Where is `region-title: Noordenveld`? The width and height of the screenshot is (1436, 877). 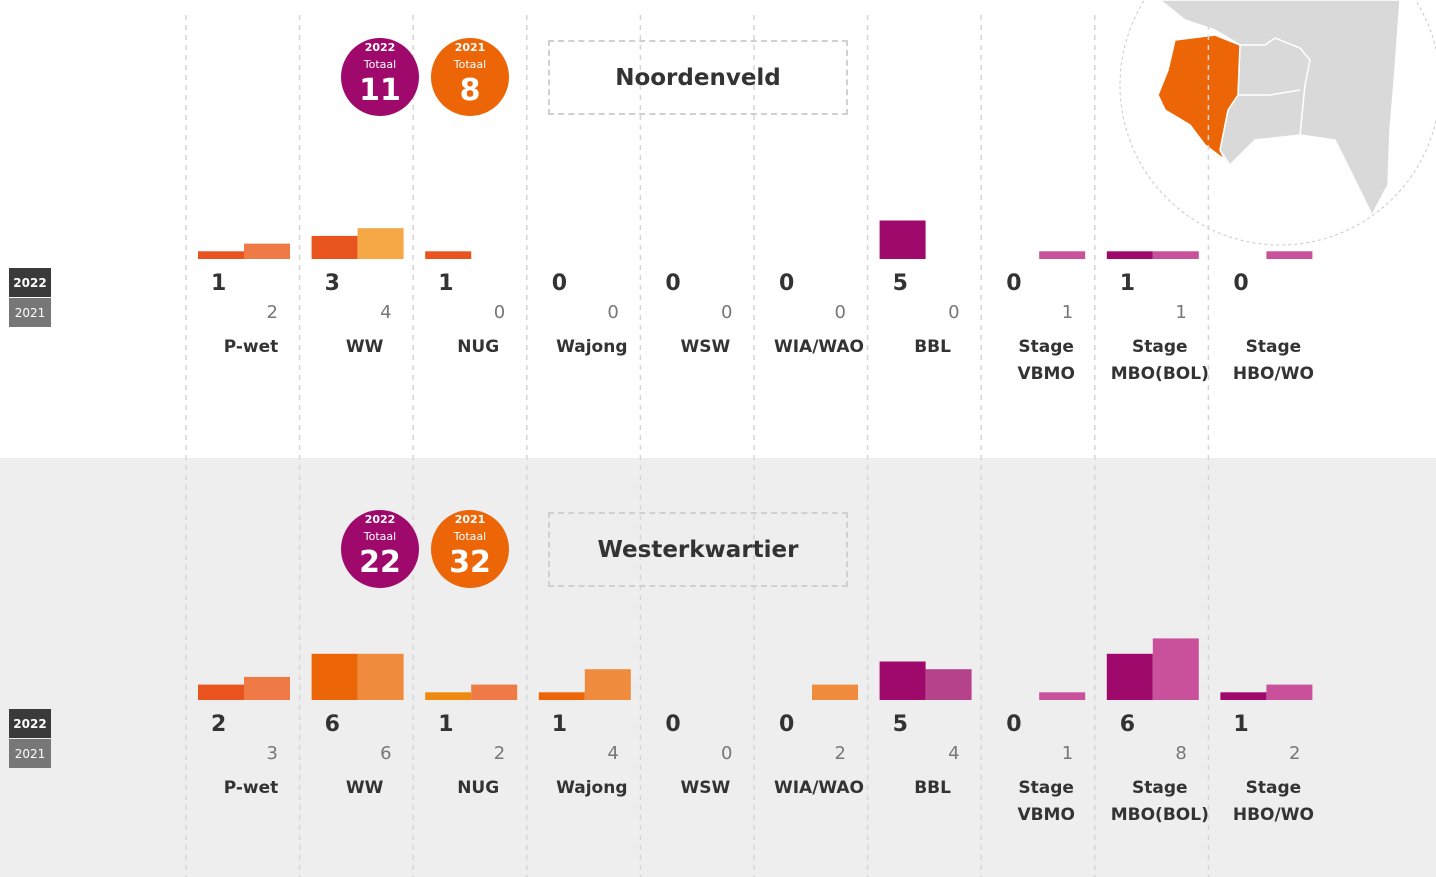
region-title: Noordenveld is located at coordinates (698, 77).